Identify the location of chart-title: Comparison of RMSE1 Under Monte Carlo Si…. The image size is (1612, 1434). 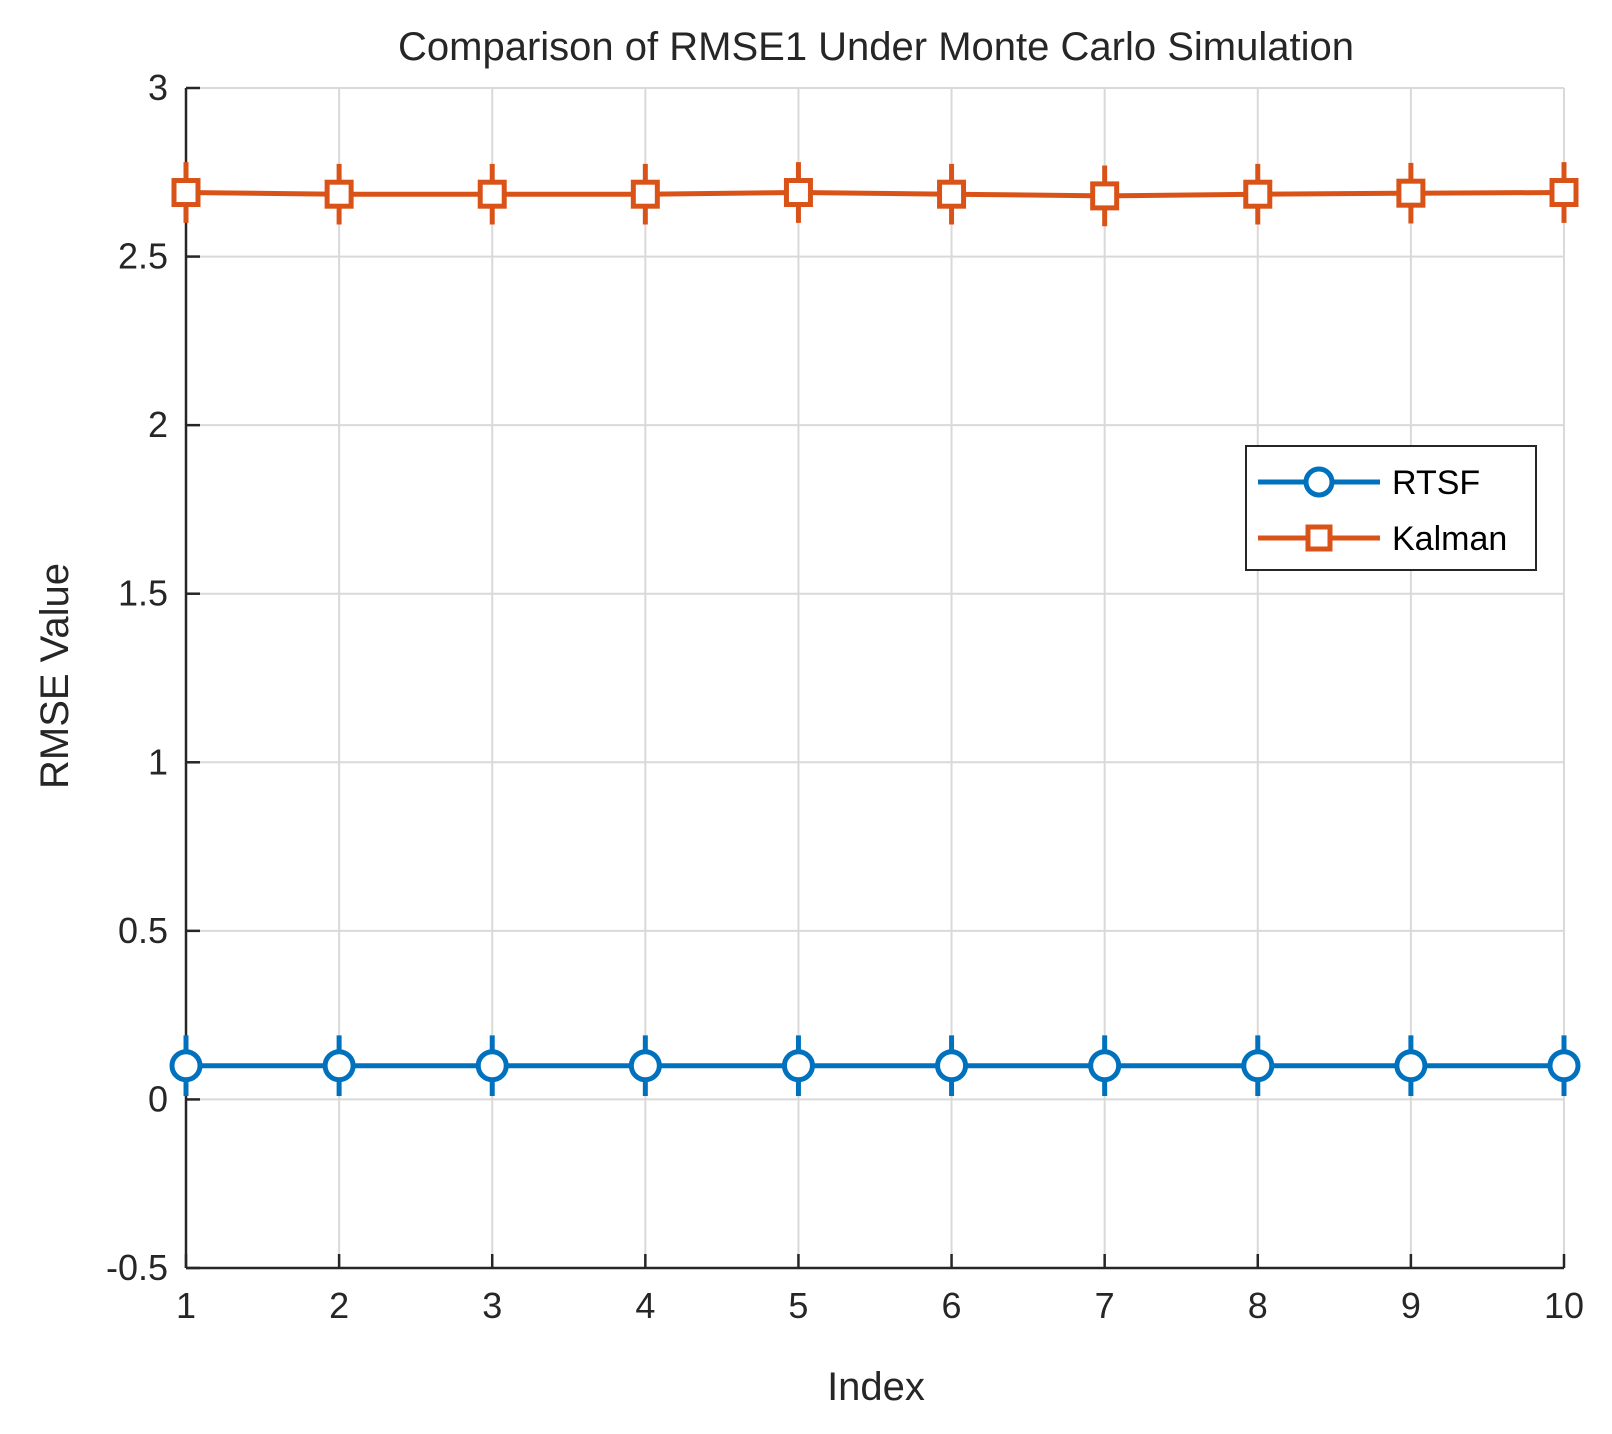
(876, 47).